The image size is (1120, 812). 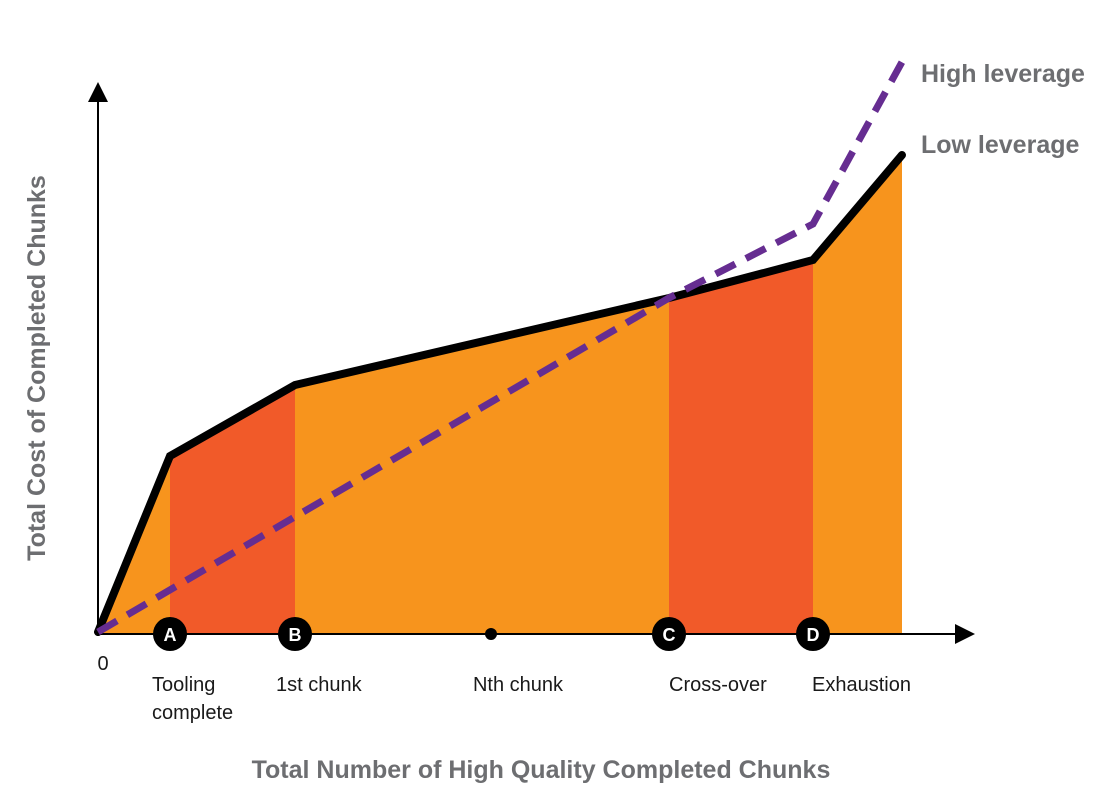 What do you see at coordinates (192, 713) in the screenshot?
I see `milestone-a-label-line2: complete` at bounding box center [192, 713].